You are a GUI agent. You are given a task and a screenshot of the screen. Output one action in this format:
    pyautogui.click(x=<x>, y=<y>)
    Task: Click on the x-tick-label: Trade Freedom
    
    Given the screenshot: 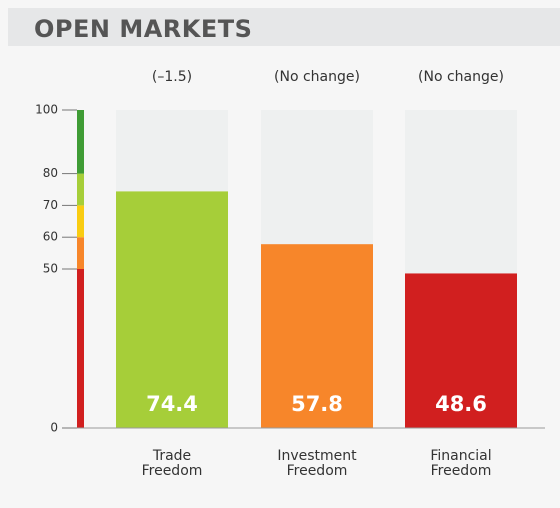 What is the action you would take?
    pyautogui.click(x=172, y=463)
    